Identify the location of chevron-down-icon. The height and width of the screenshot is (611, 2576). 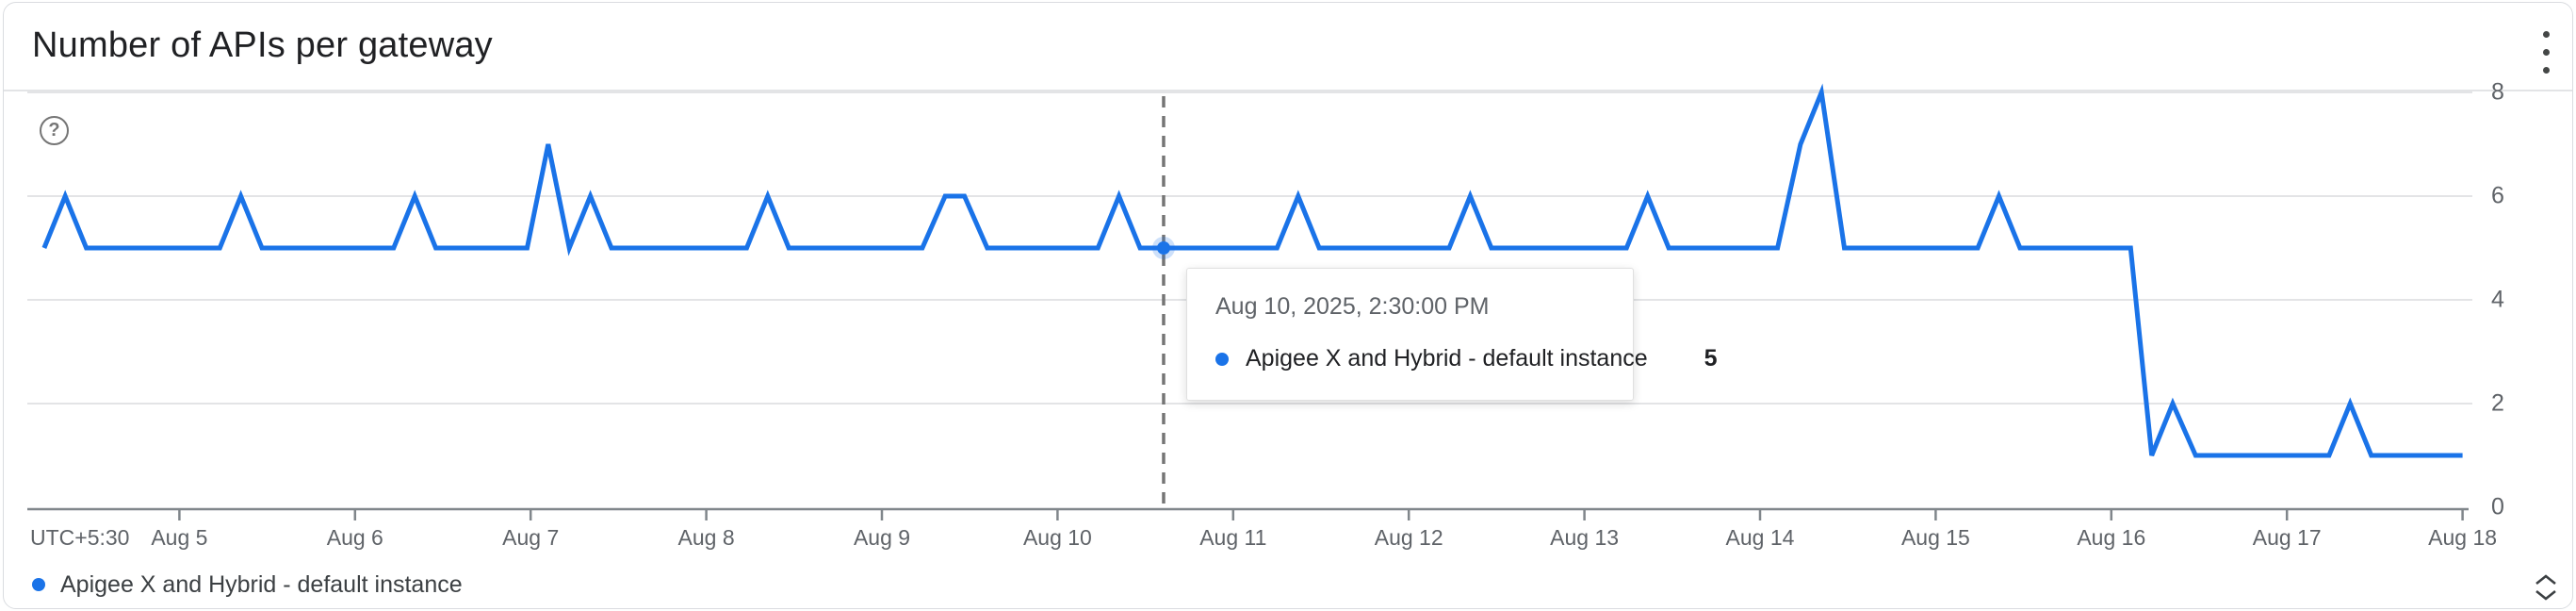
(2545, 595).